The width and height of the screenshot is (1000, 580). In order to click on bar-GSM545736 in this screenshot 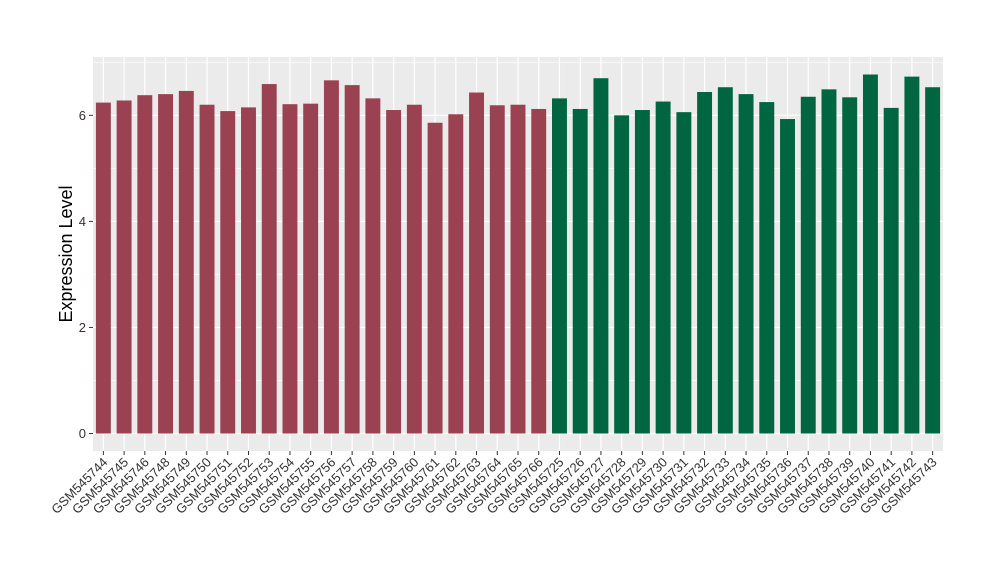, I will do `click(787, 276)`.